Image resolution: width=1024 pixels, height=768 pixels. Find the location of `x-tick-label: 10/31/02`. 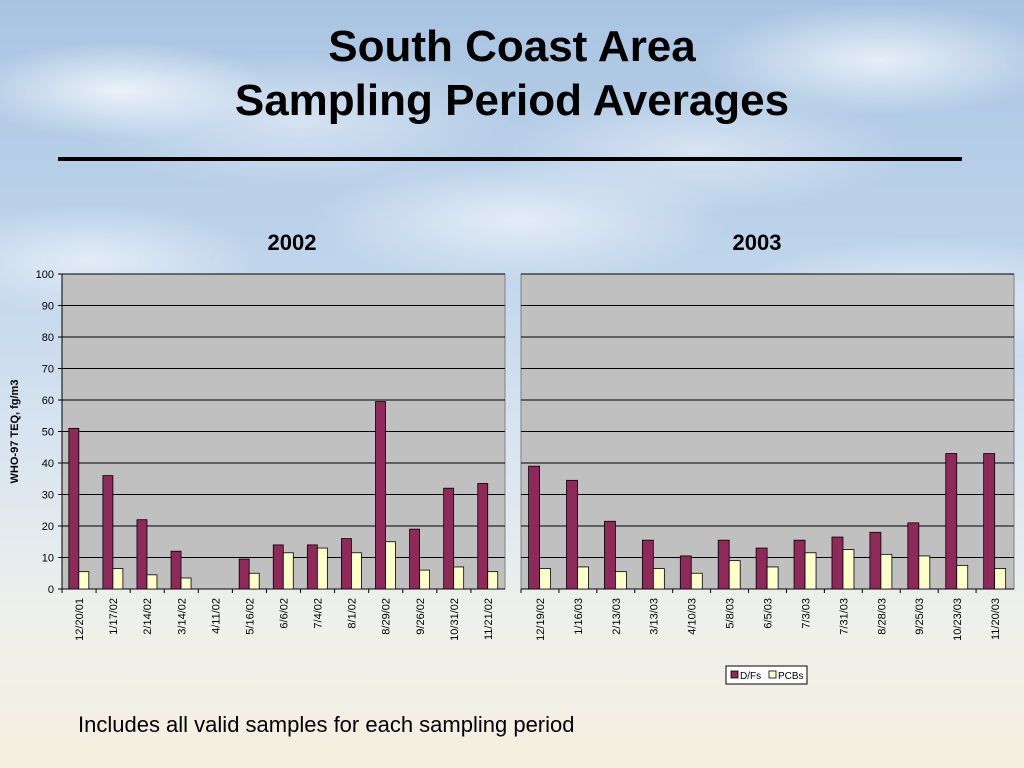

x-tick-label: 10/31/02 is located at coordinates (455, 619).